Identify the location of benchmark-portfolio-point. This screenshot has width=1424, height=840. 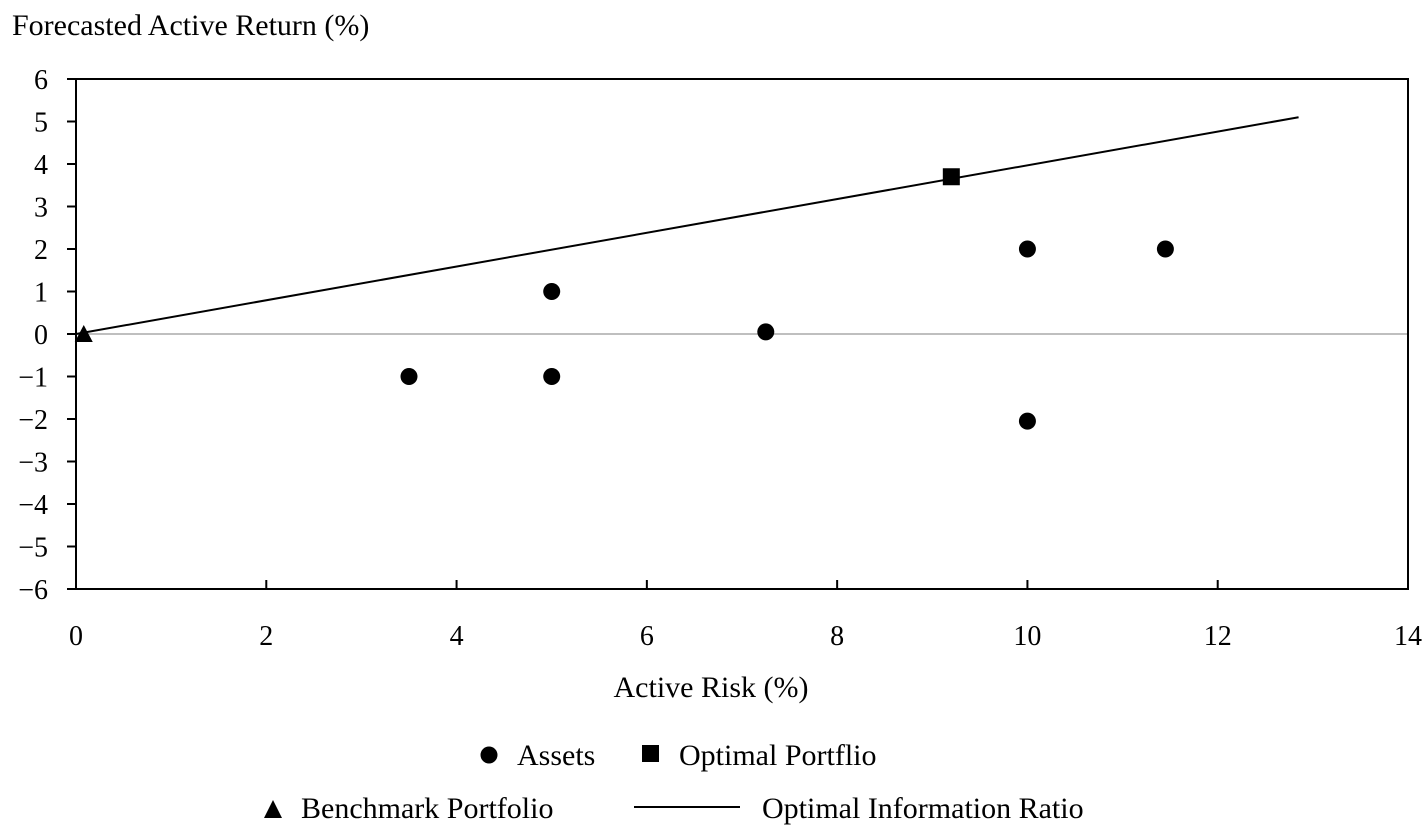
(83, 333).